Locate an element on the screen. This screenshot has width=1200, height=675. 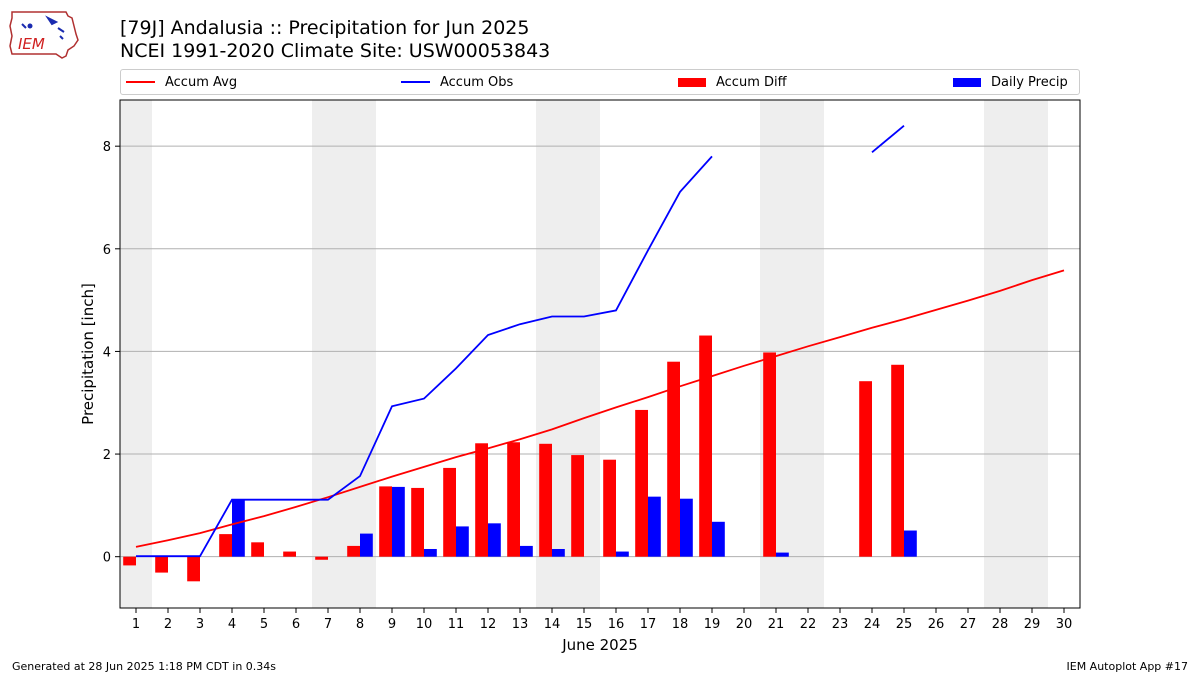
x-tick-label: 23 is located at coordinates (840, 624).